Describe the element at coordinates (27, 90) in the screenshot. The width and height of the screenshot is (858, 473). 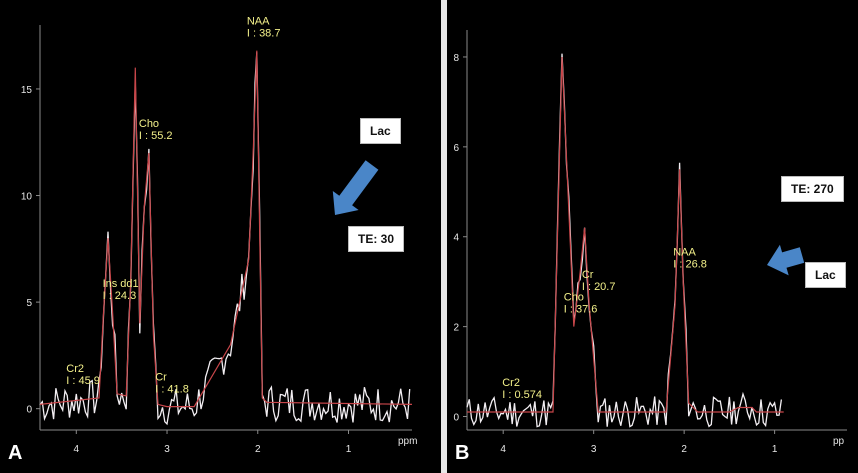
I see `y-tick-label: 15` at that location.